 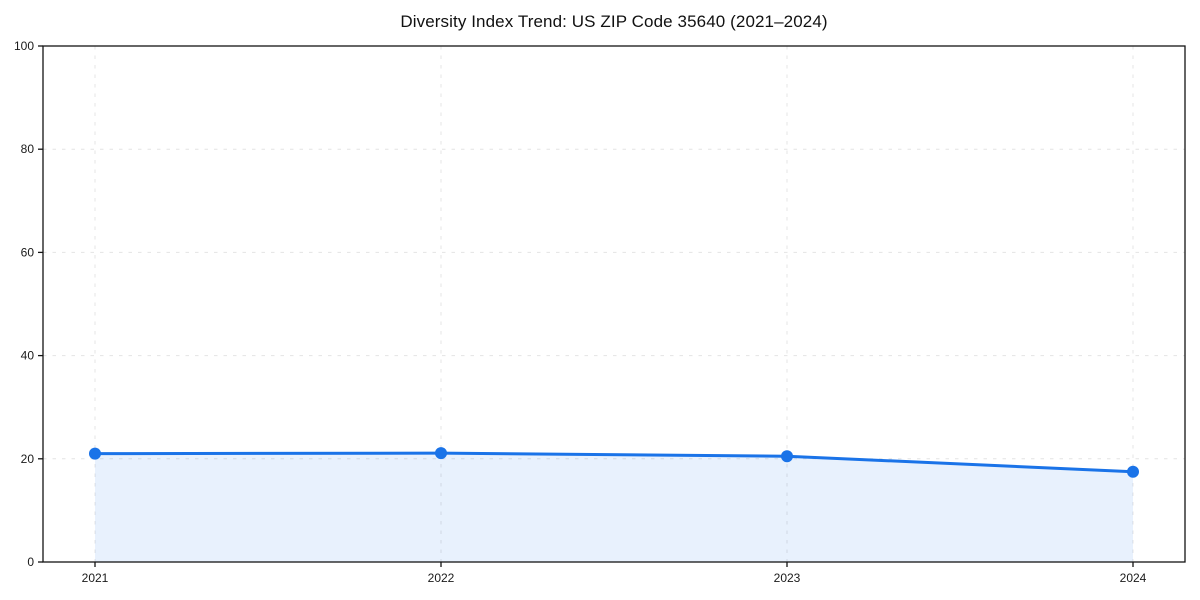 What do you see at coordinates (28, 356) in the screenshot?
I see `y-tick-label: 40` at bounding box center [28, 356].